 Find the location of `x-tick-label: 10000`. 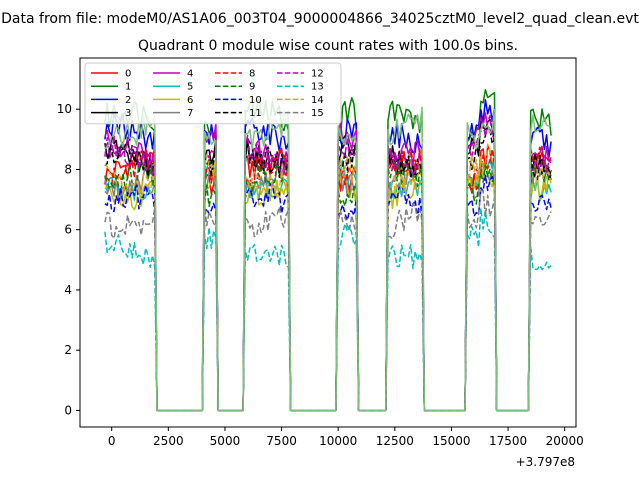

x-tick-label: 10000 is located at coordinates (338, 441).